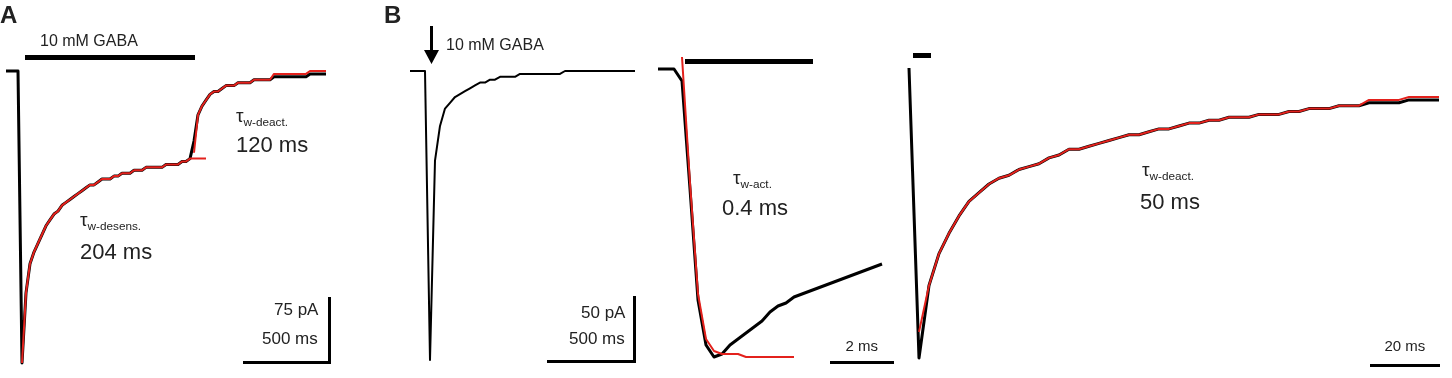 The width and height of the screenshot is (1452, 378). I want to click on annotation: 75 pA, so click(296, 310).